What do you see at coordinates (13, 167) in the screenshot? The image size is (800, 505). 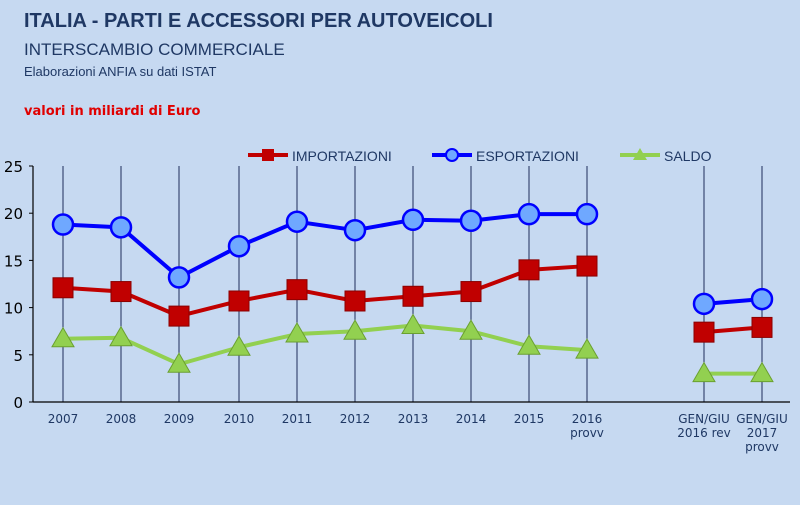 I see `y-tick-label-25: 25` at bounding box center [13, 167].